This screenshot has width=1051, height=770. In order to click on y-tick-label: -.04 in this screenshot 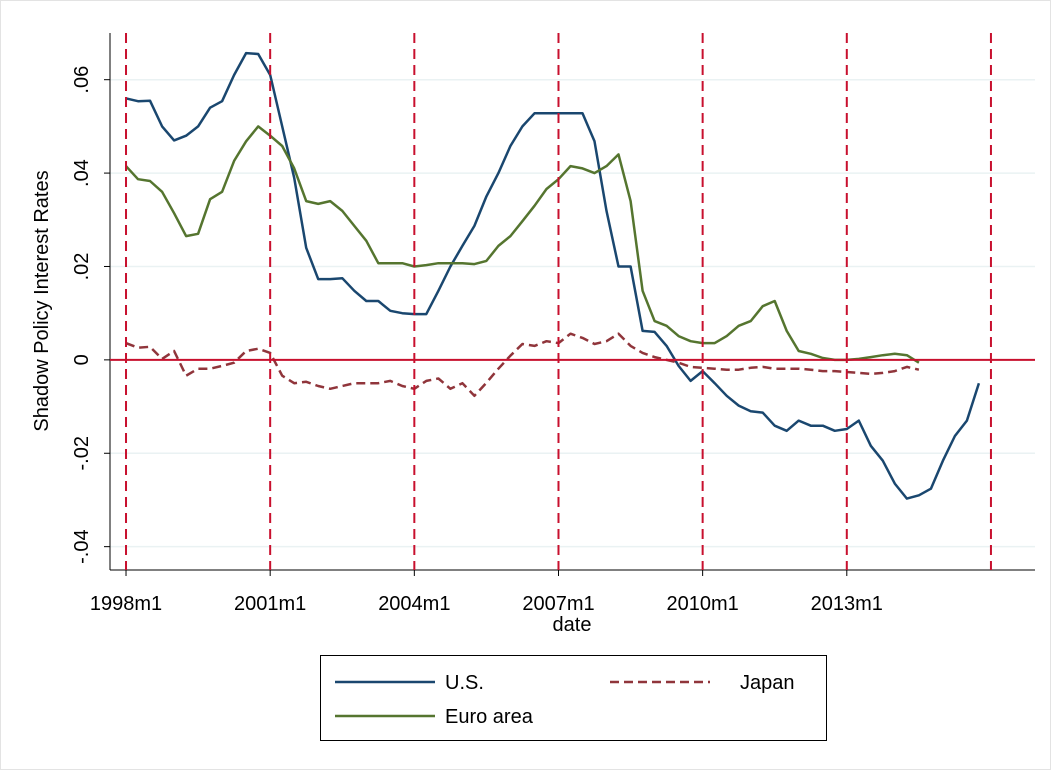, I will do `click(82, 546)`.